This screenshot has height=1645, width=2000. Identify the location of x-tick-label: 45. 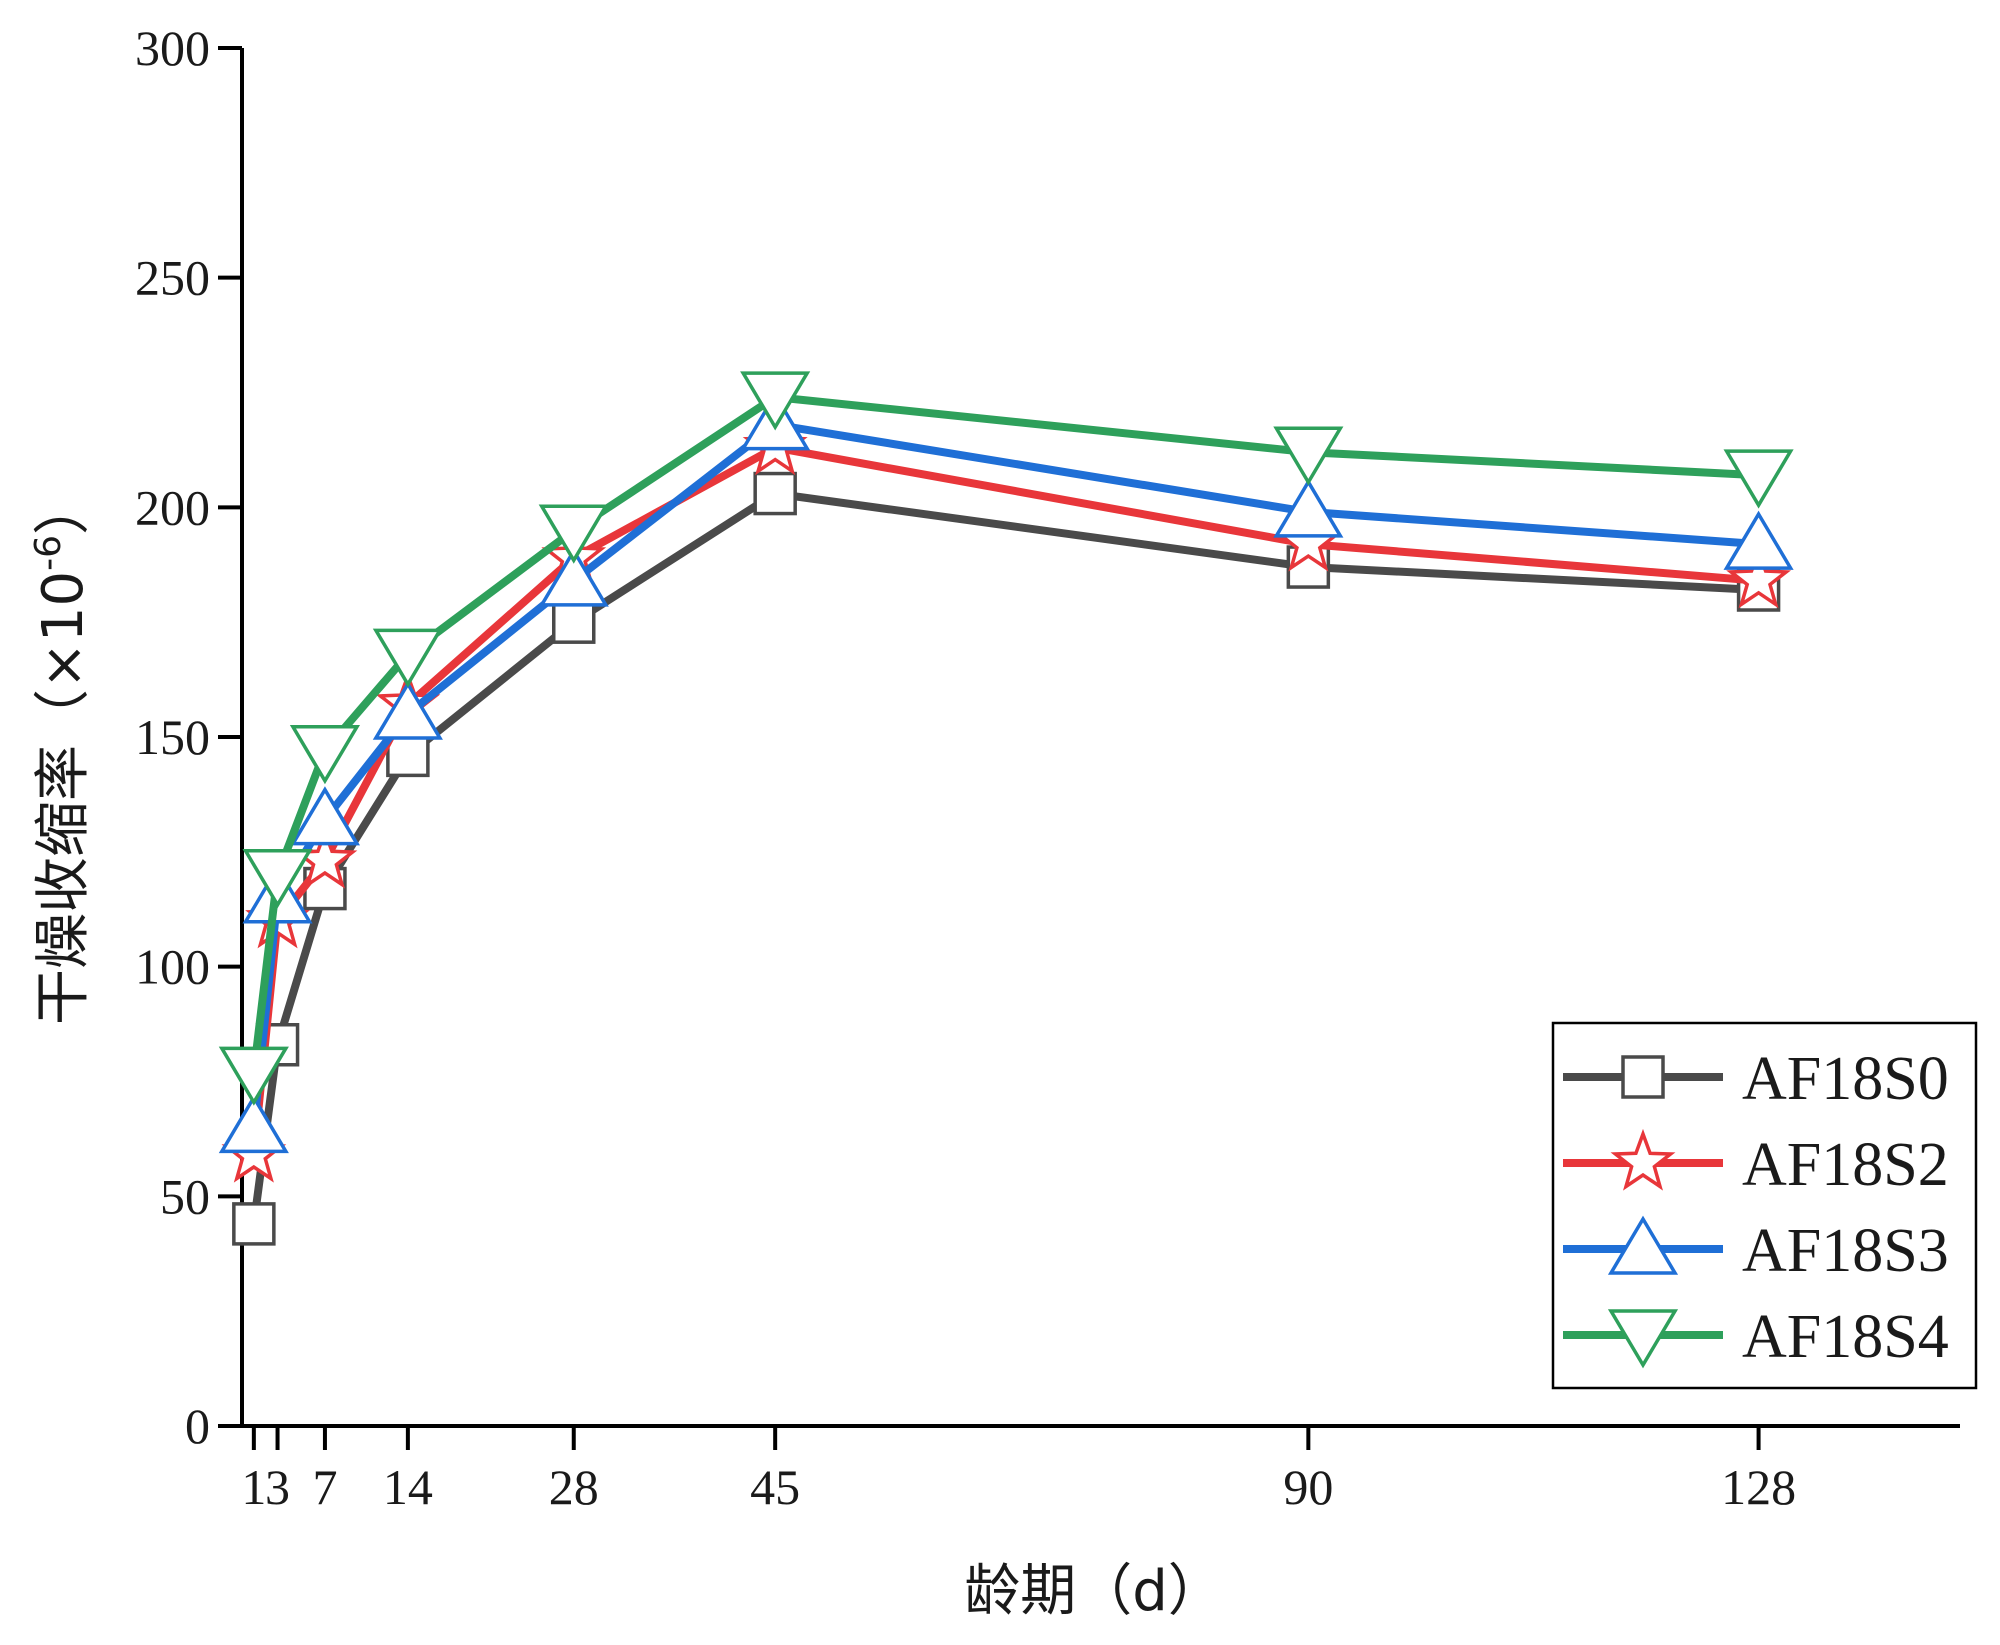
(775, 1487).